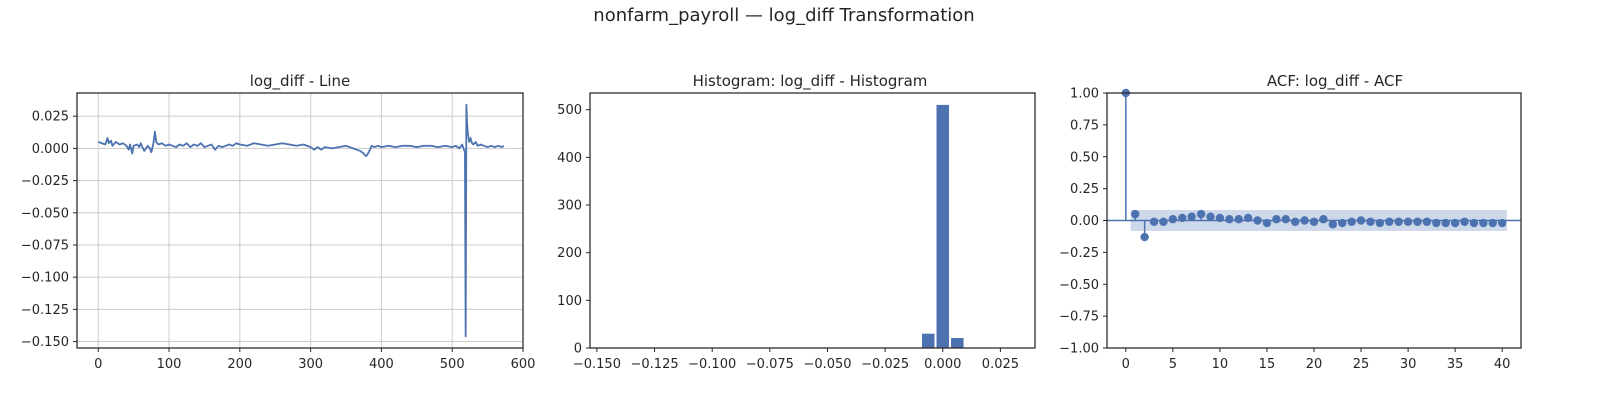  What do you see at coordinates (452, 364) in the screenshot?
I see `x-tick-label-0-5: 500` at bounding box center [452, 364].